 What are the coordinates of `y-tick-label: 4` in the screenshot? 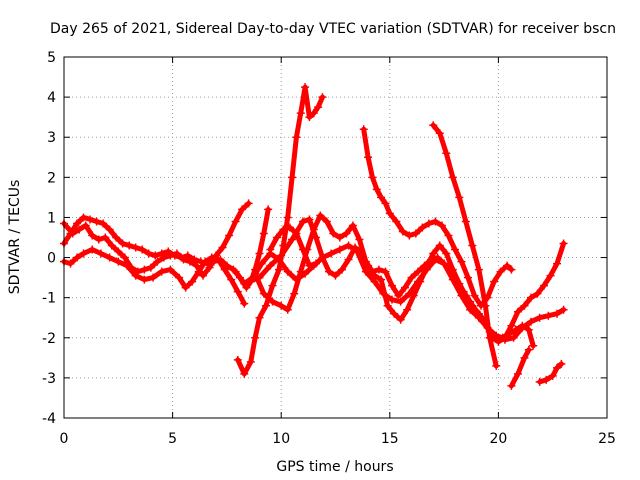 It's located at (51, 98).